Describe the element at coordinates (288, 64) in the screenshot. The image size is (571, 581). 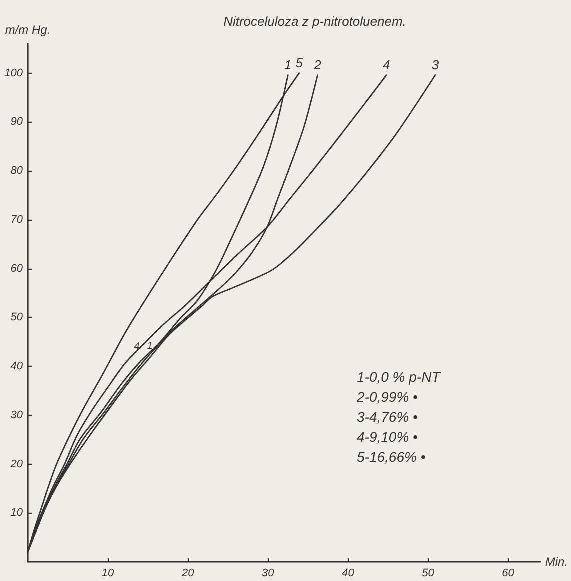
I see `annotation: 1` at that location.